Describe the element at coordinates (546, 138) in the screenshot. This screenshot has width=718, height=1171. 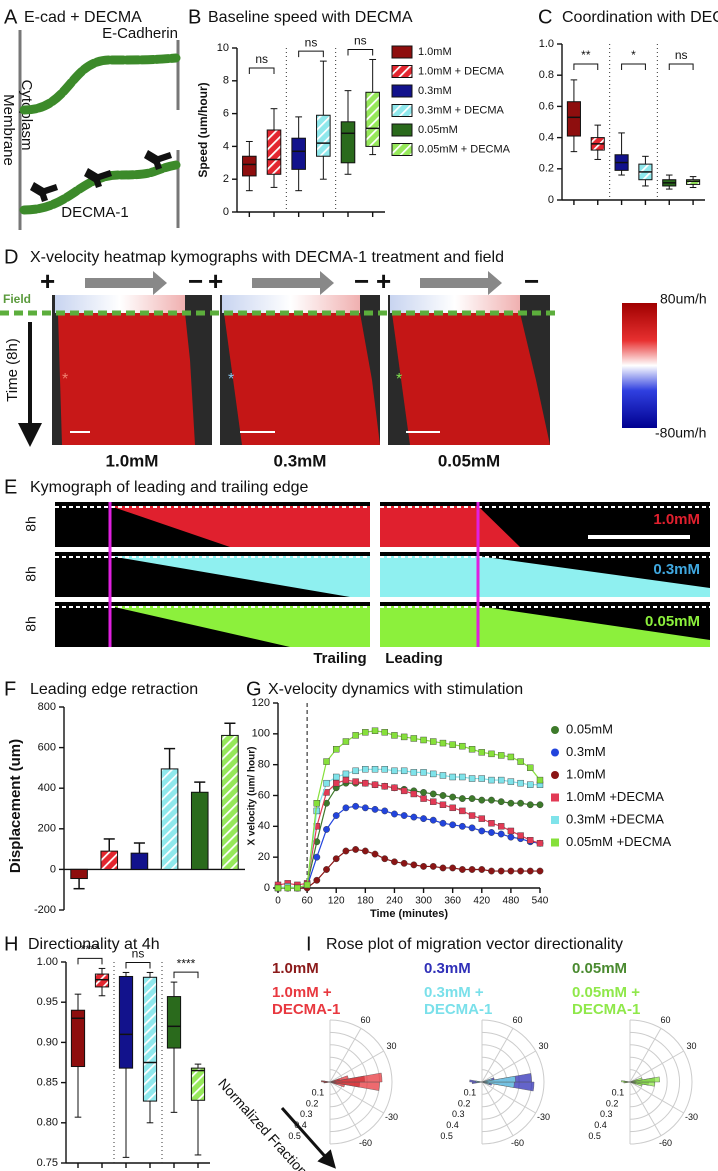
I see `y-tick-label: 0.4` at that location.